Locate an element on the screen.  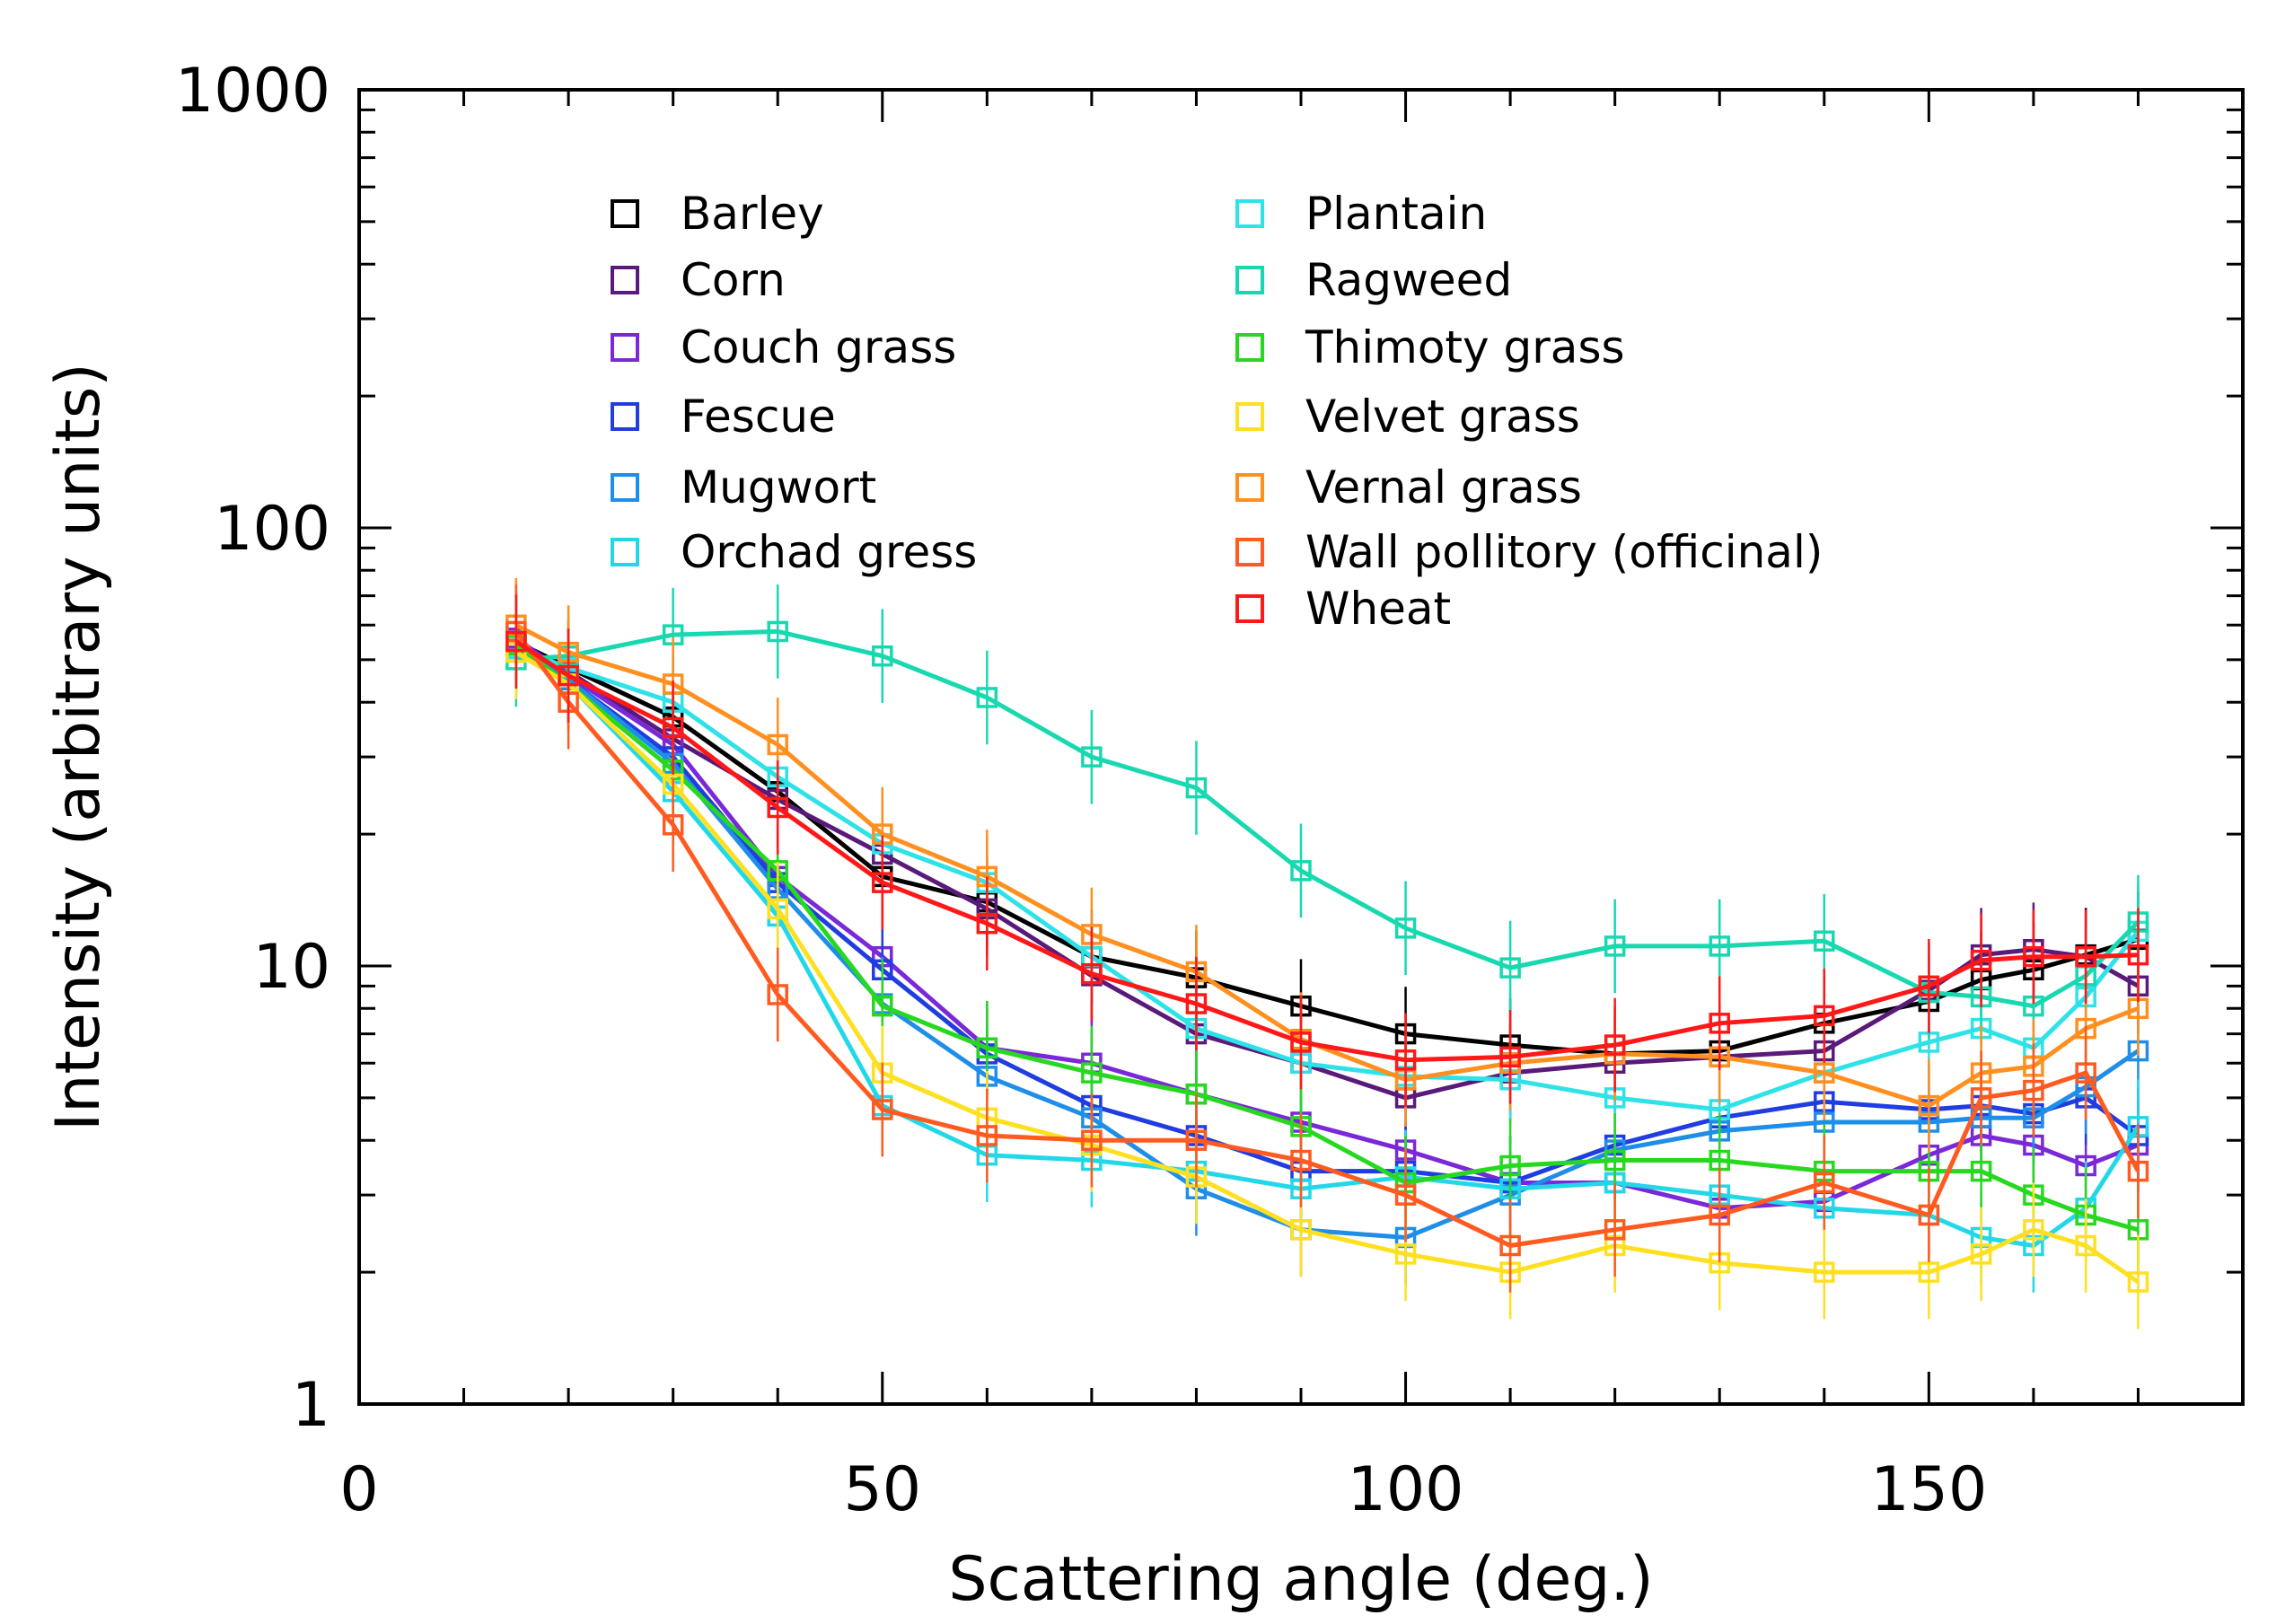
legend-item-plantain: Plantain is located at coordinates (1361, 214).